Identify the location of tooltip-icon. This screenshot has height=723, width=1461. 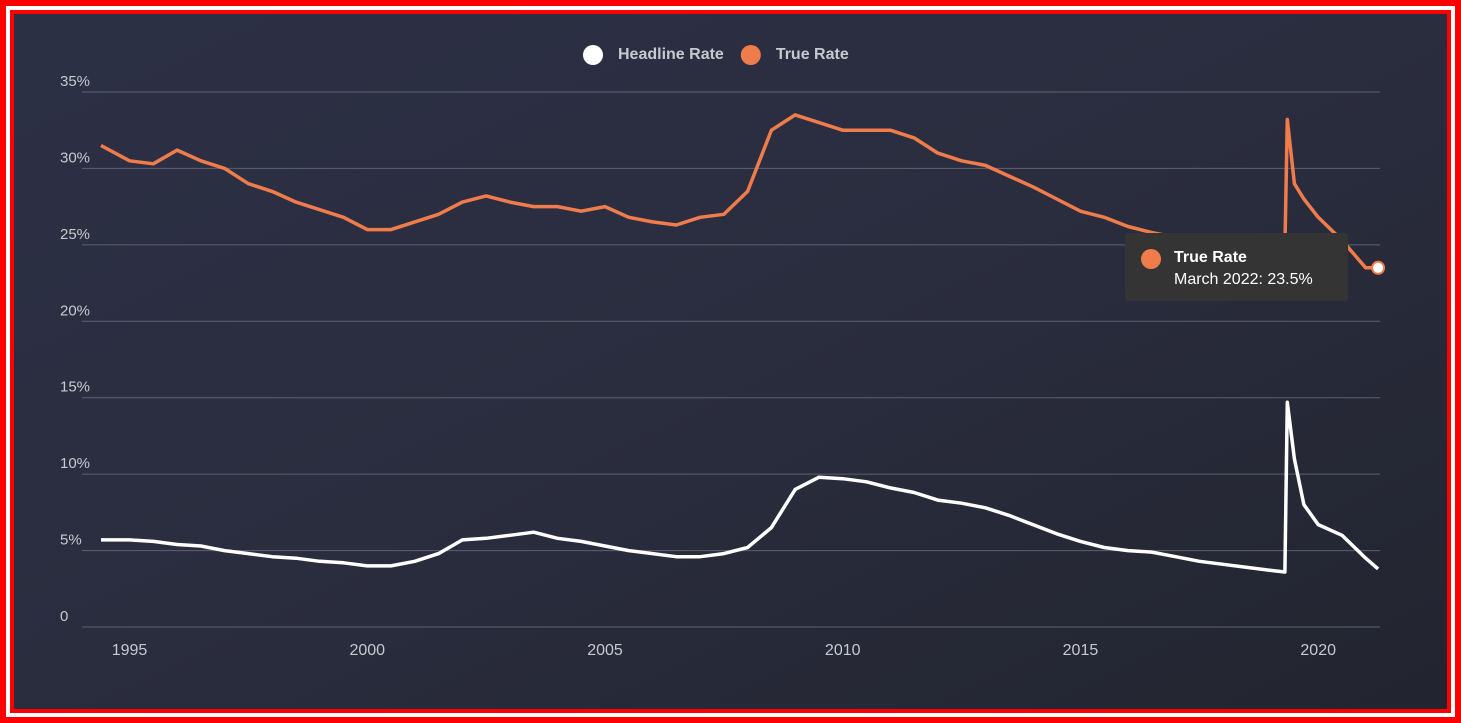
(1151, 259).